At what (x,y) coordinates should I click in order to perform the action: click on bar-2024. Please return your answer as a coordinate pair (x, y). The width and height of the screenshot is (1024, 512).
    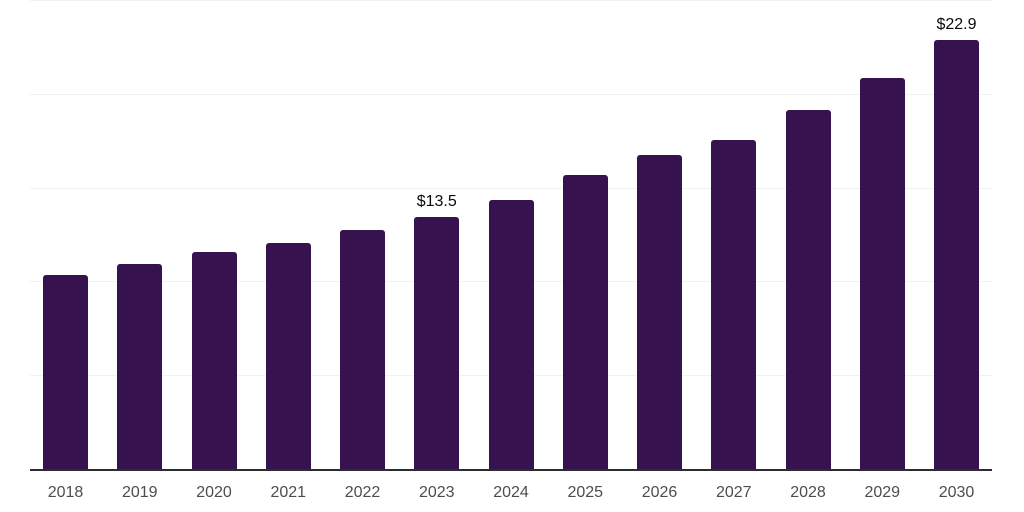
    Looking at the image, I should click on (511, 334).